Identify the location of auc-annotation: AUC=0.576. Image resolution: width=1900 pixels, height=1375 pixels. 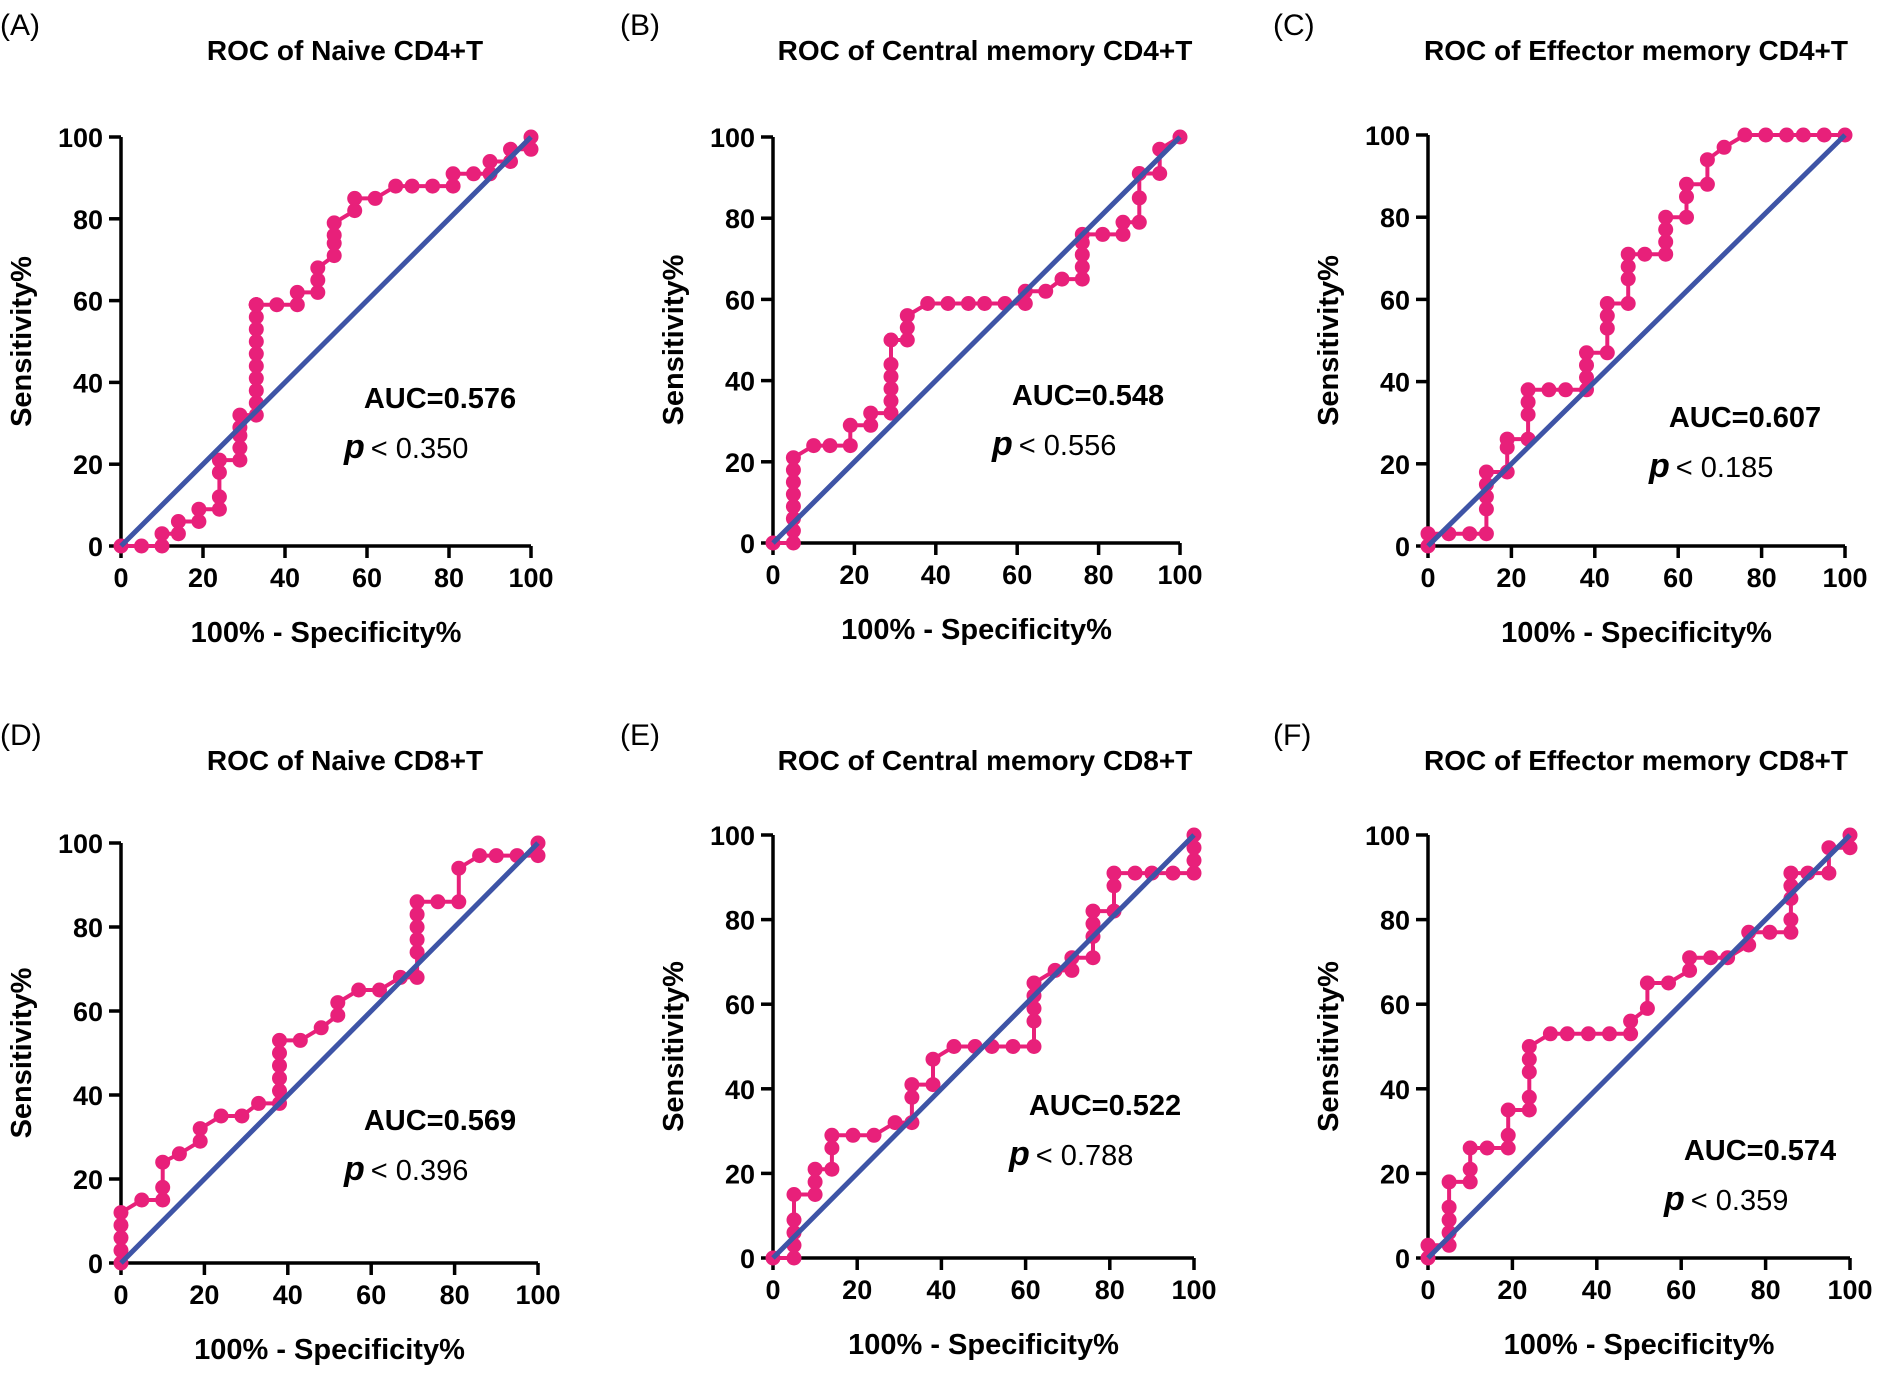
(440, 399).